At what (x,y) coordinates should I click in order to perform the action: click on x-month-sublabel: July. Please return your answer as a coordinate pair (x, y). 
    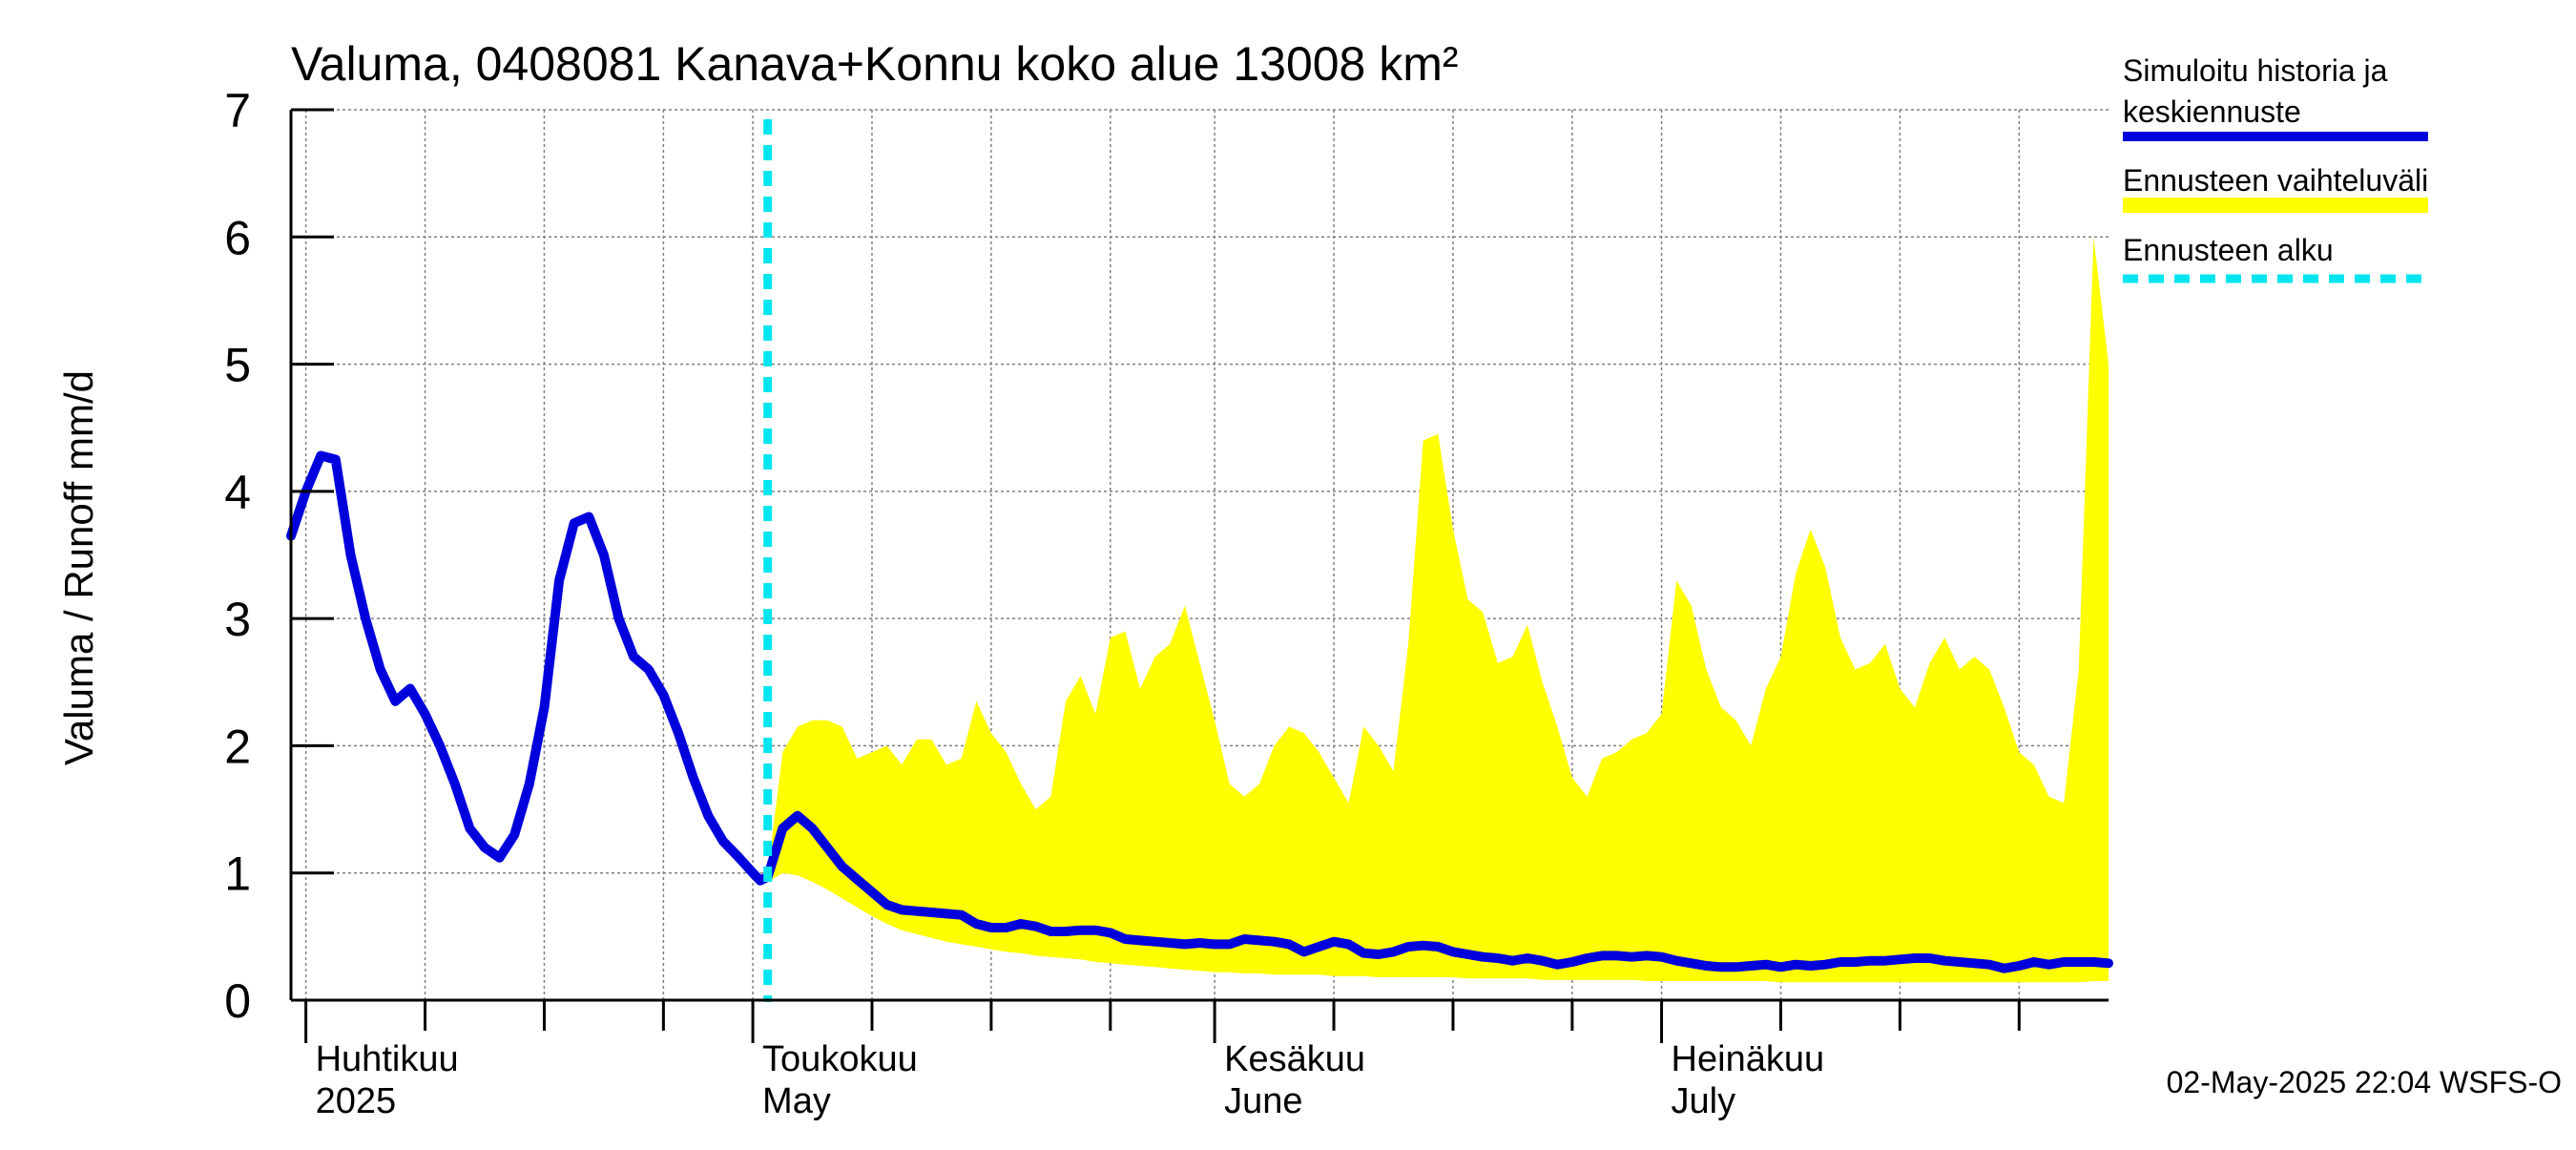
    Looking at the image, I should click on (1704, 1101).